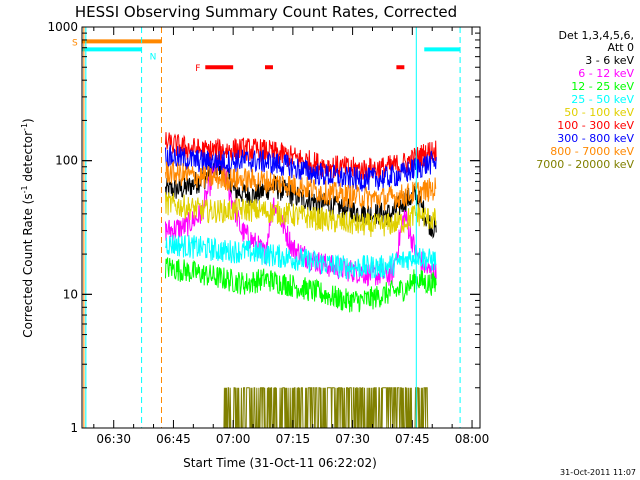 The image size is (640, 480). Describe the element at coordinates (24, 189) in the screenshot. I see `y-axis-label-sup1: -1` at that location.